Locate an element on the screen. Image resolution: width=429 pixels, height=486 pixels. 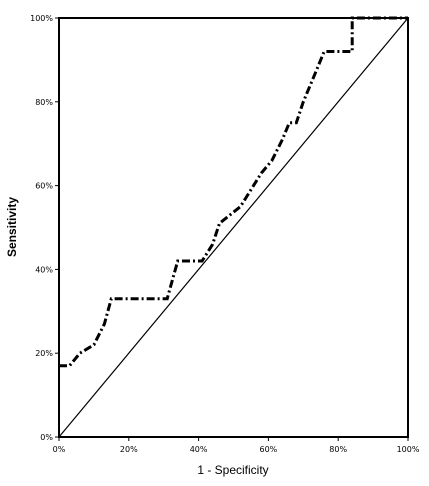
x-tick-label: 20% is located at coordinates (129, 449).